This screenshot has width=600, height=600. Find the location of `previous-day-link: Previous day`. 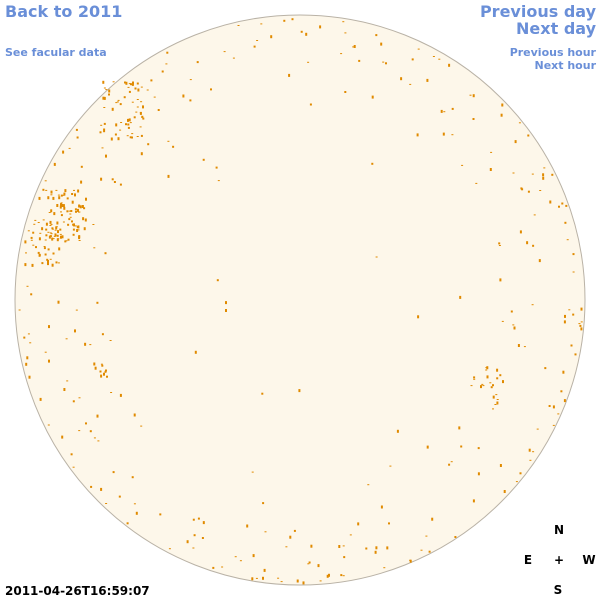

previous-day-link: Previous day is located at coordinates (538, 11).